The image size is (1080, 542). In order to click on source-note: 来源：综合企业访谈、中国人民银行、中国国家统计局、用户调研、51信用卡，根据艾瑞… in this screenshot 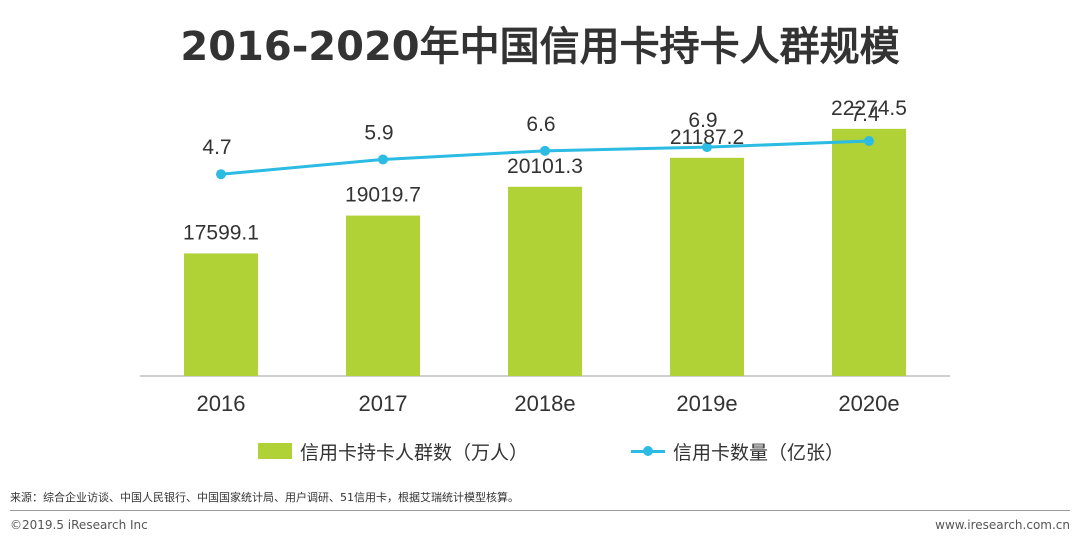, I will do `click(264, 497)`.